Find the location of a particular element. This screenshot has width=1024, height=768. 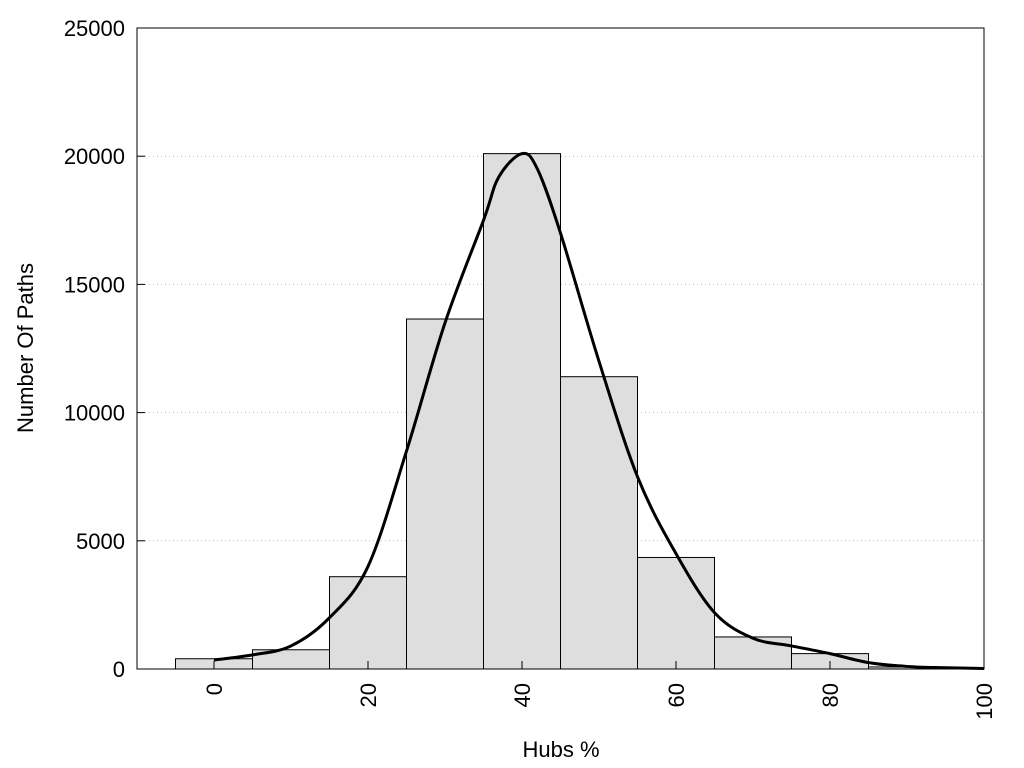

y-axis-ticks: 0 5000 10000 15000 20000 25000 is located at coordinates (104, 349).